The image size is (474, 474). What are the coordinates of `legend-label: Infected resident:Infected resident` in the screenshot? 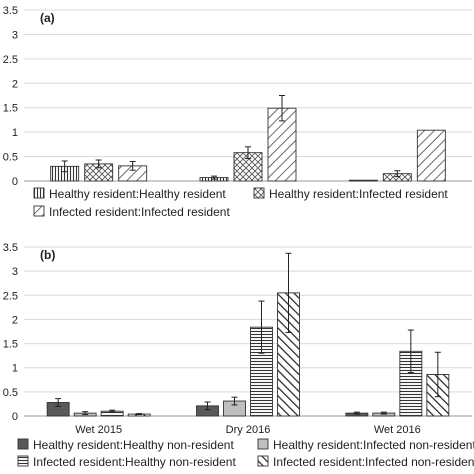 It's located at (139, 212).